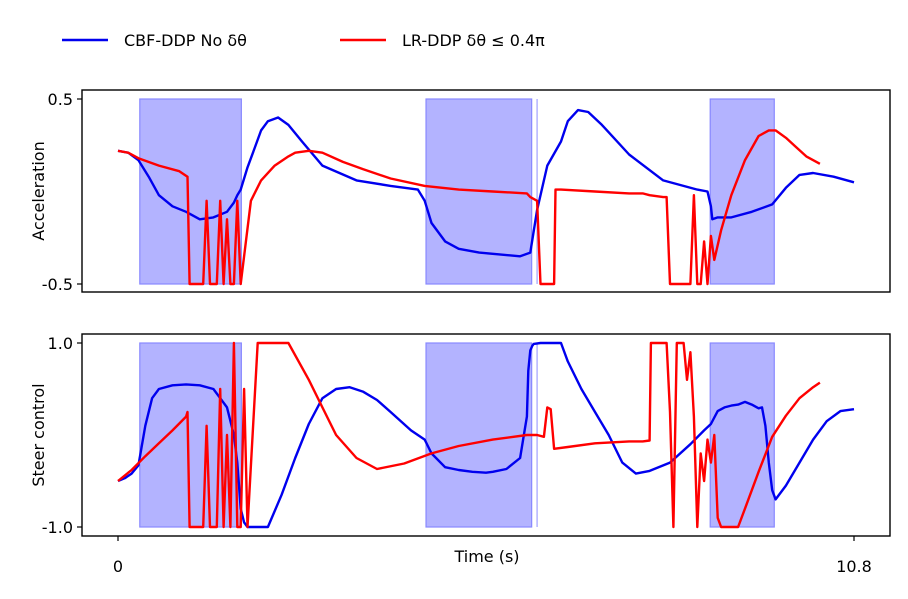 This screenshot has width=908, height=599. What do you see at coordinates (38, 434) in the screenshot?
I see `y-axis-label: Steer control` at bounding box center [38, 434].